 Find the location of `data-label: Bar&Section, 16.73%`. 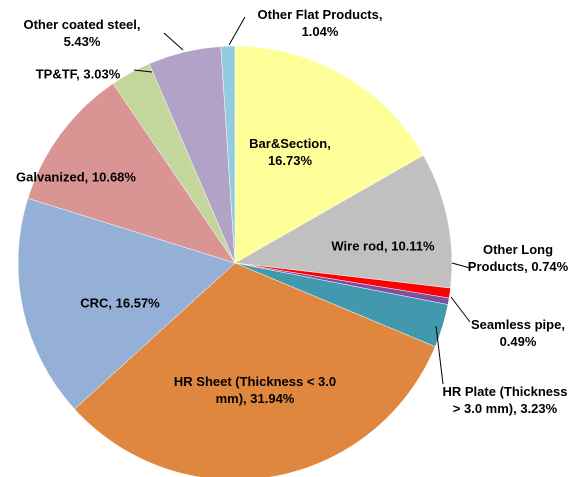

data-label: Bar&Section, 16.73% is located at coordinates (290, 152).